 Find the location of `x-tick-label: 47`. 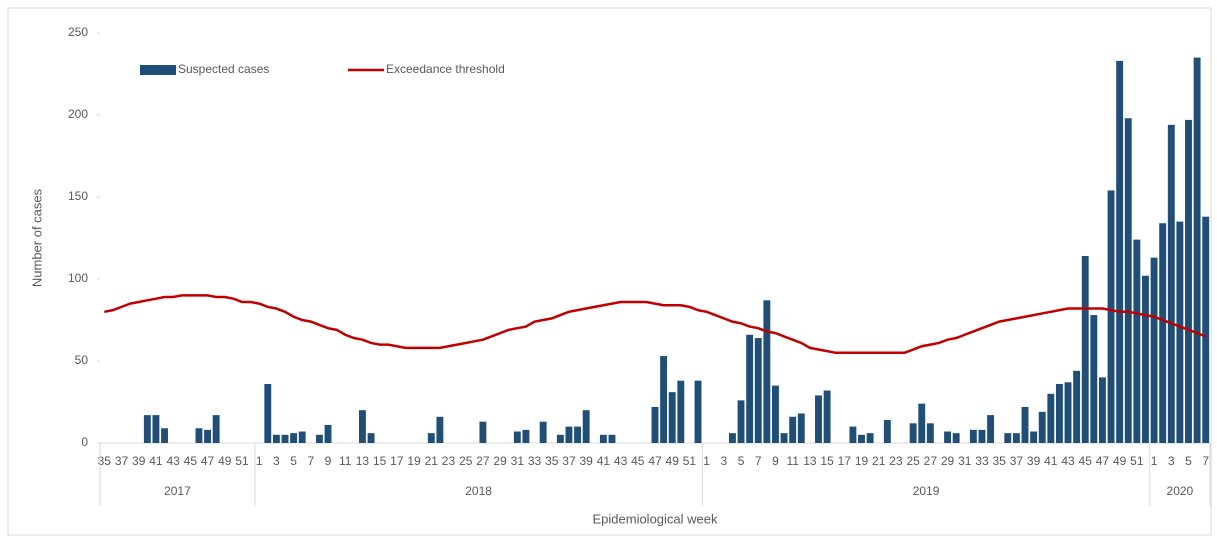

x-tick-label: 47 is located at coordinates (208, 461).